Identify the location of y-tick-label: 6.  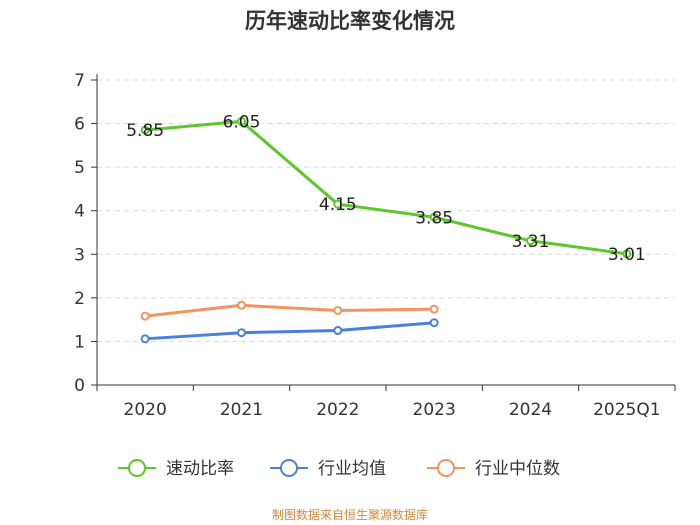
(79, 125).